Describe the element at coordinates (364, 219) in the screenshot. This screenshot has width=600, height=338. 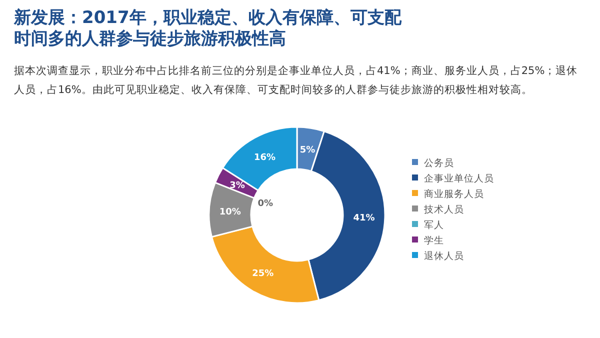
I see `data-label: 41%` at that location.